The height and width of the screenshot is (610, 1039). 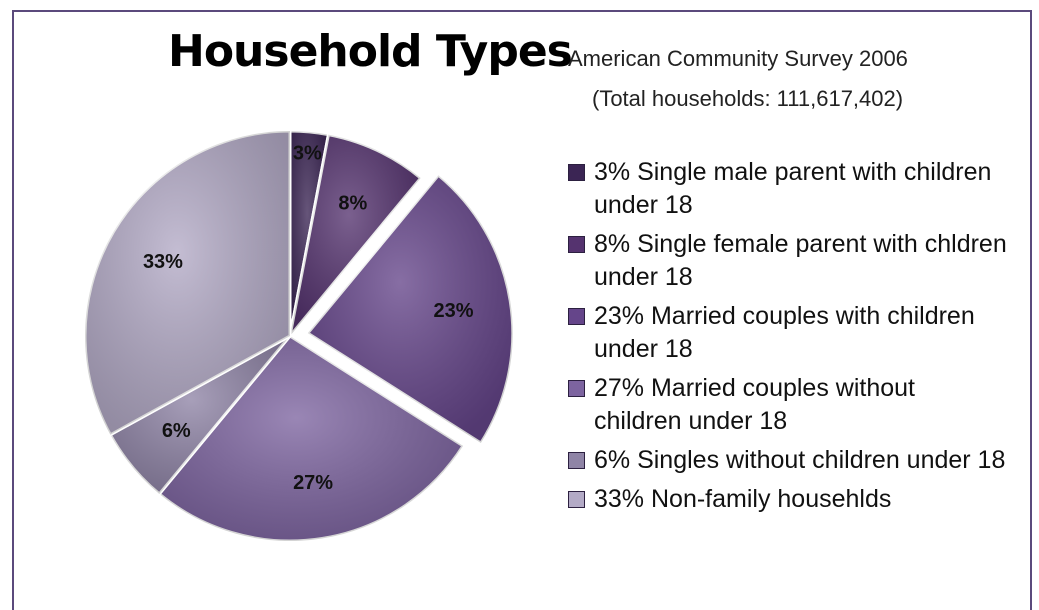 What do you see at coordinates (163, 262) in the screenshot?
I see `slice-label-5: 33%` at bounding box center [163, 262].